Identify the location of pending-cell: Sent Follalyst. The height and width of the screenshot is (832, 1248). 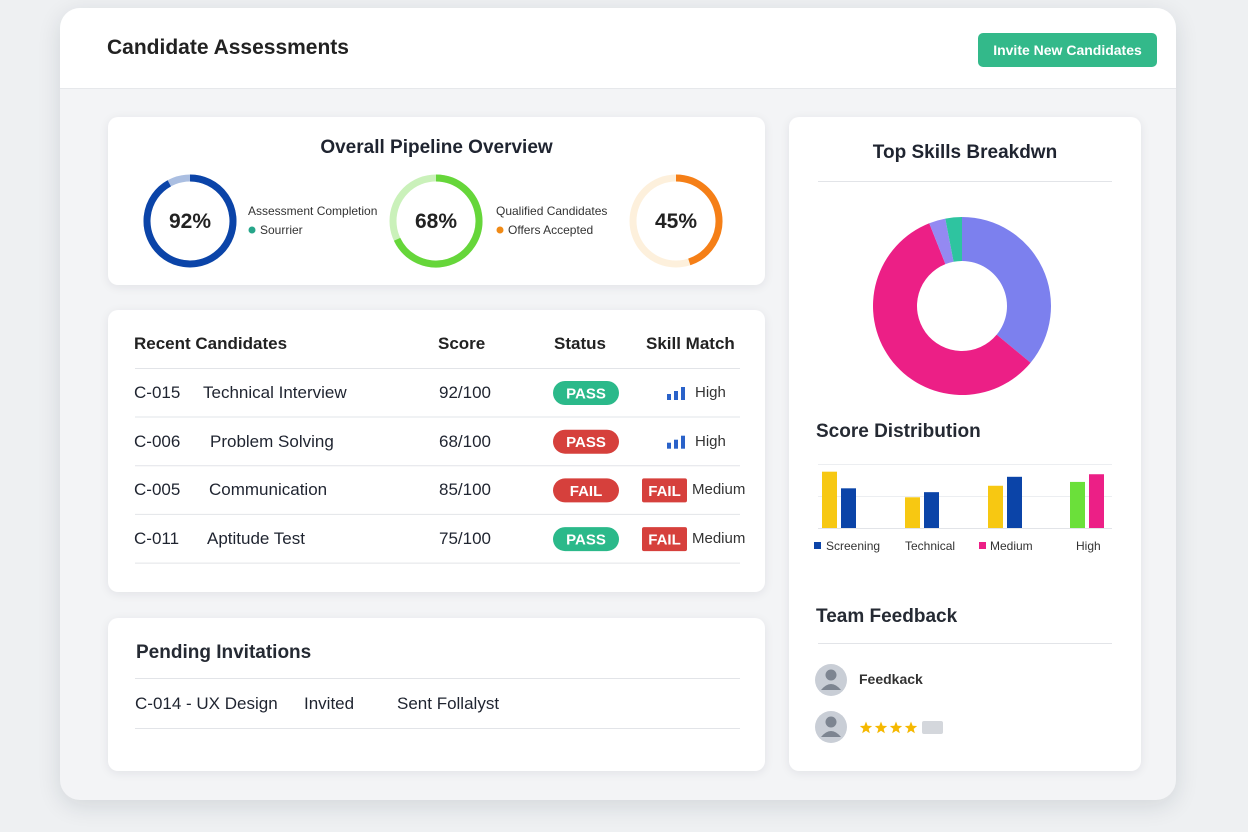
(448, 703).